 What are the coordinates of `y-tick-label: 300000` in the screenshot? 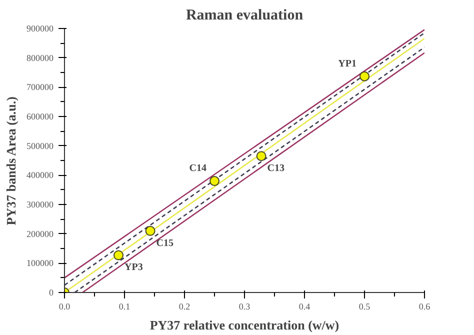 It's located at (40, 205).